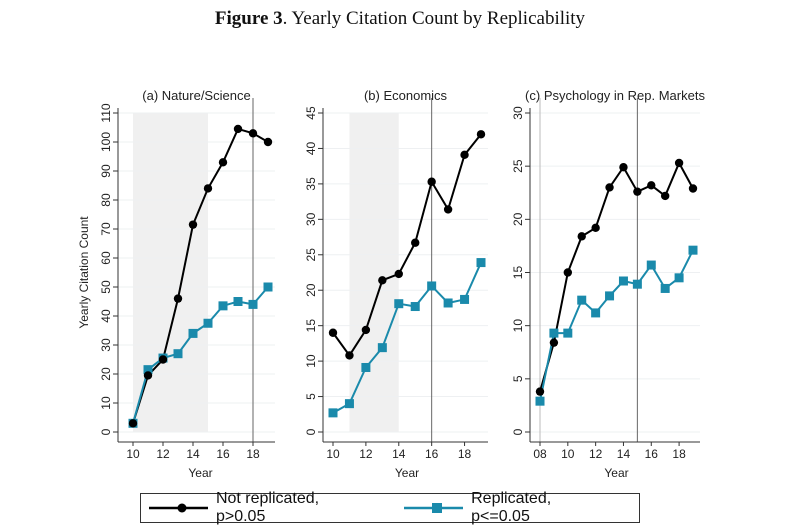  Describe the element at coordinates (106, 258) in the screenshot. I see `y-tick-label: 60` at that location.